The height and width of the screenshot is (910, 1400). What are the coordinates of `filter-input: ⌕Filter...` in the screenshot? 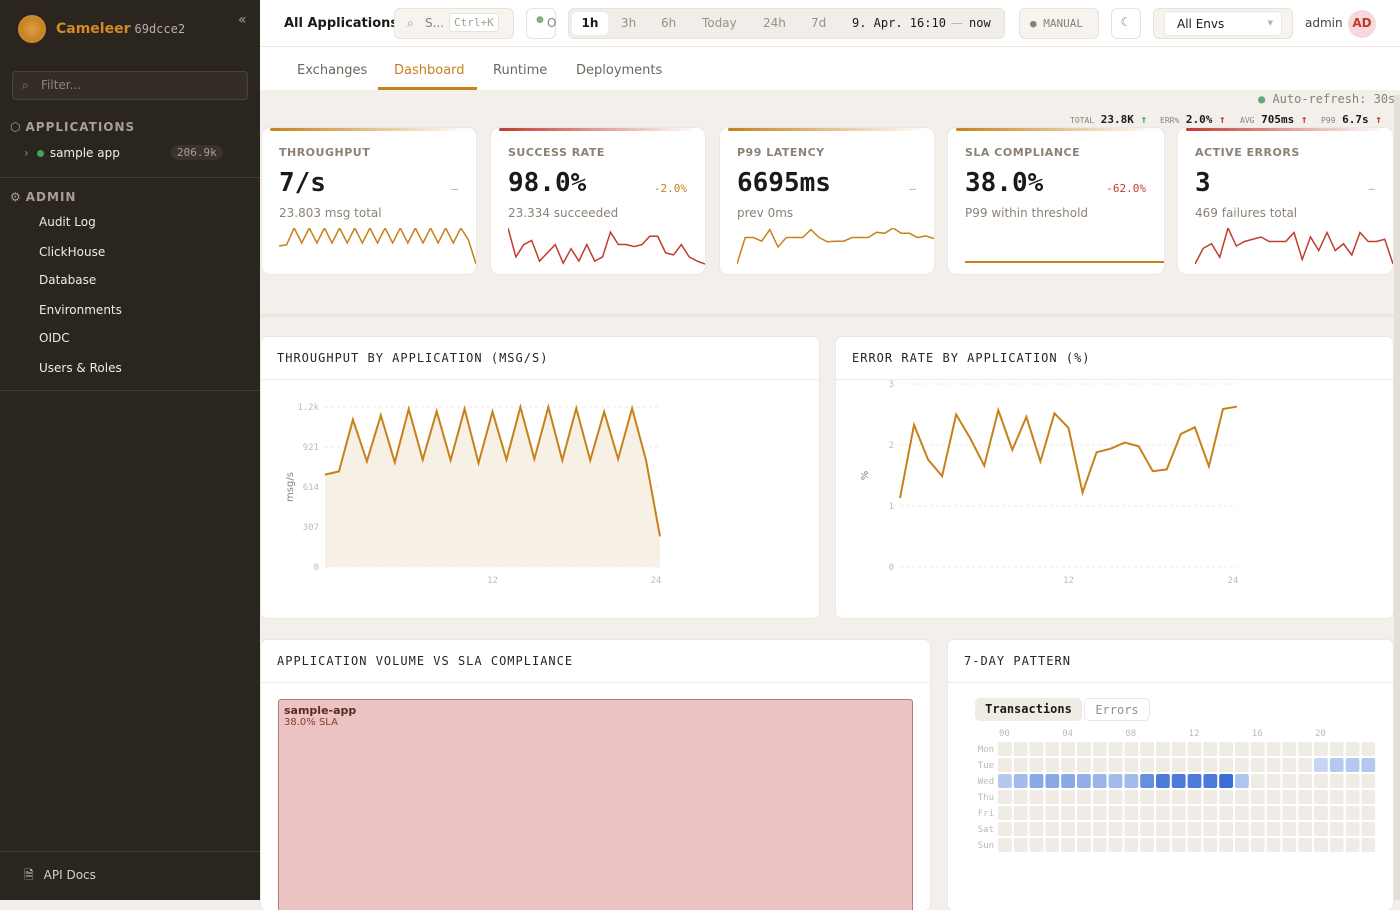 It's located at (130, 85).